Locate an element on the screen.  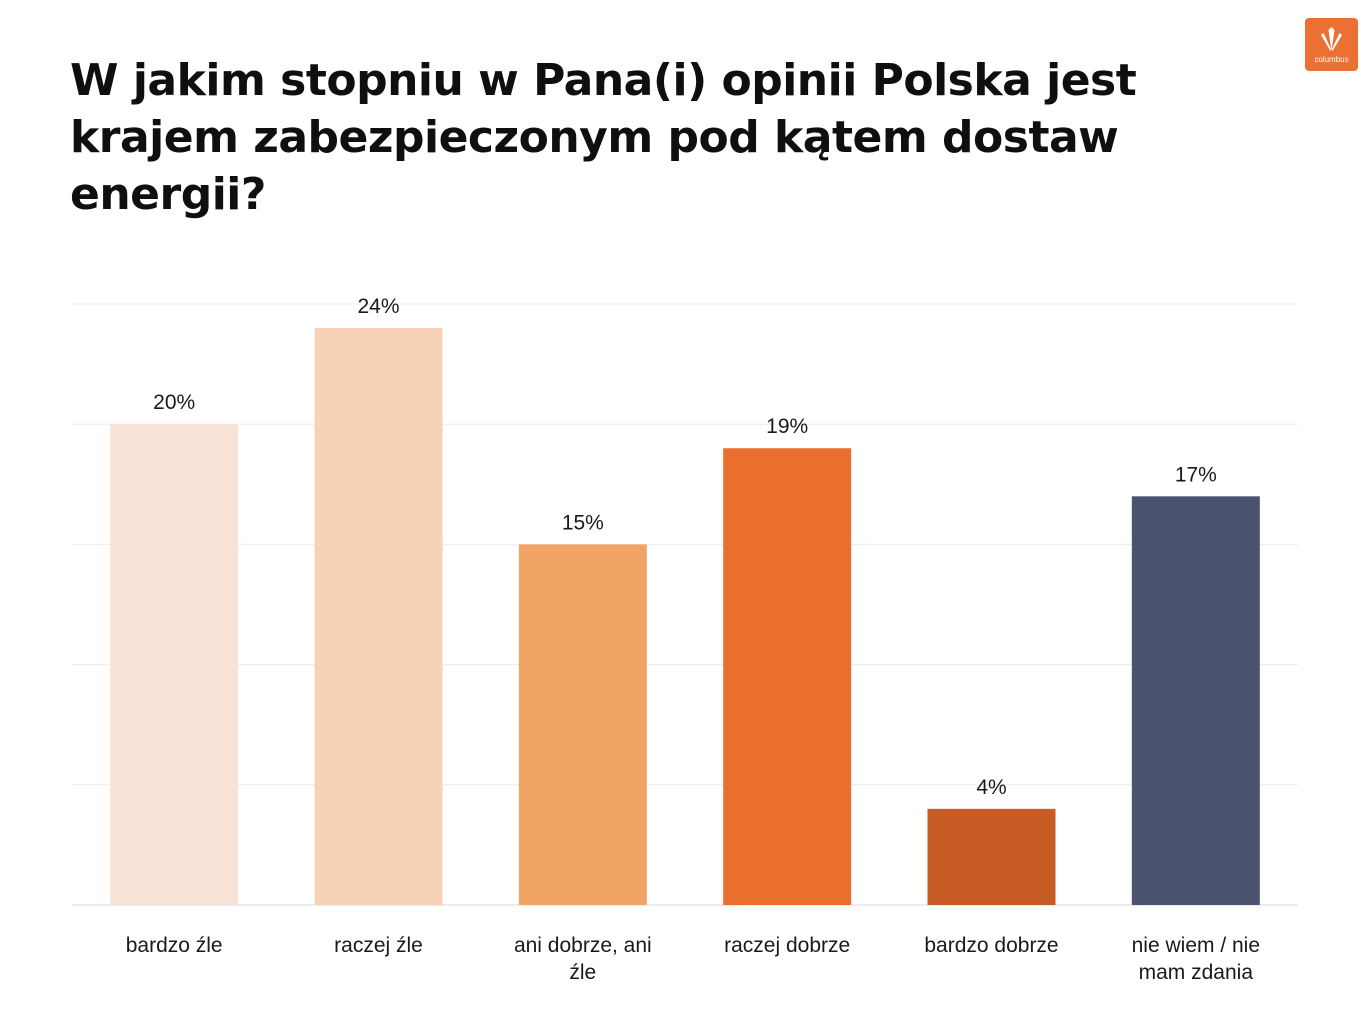
category-label: źle is located at coordinates (582, 972).